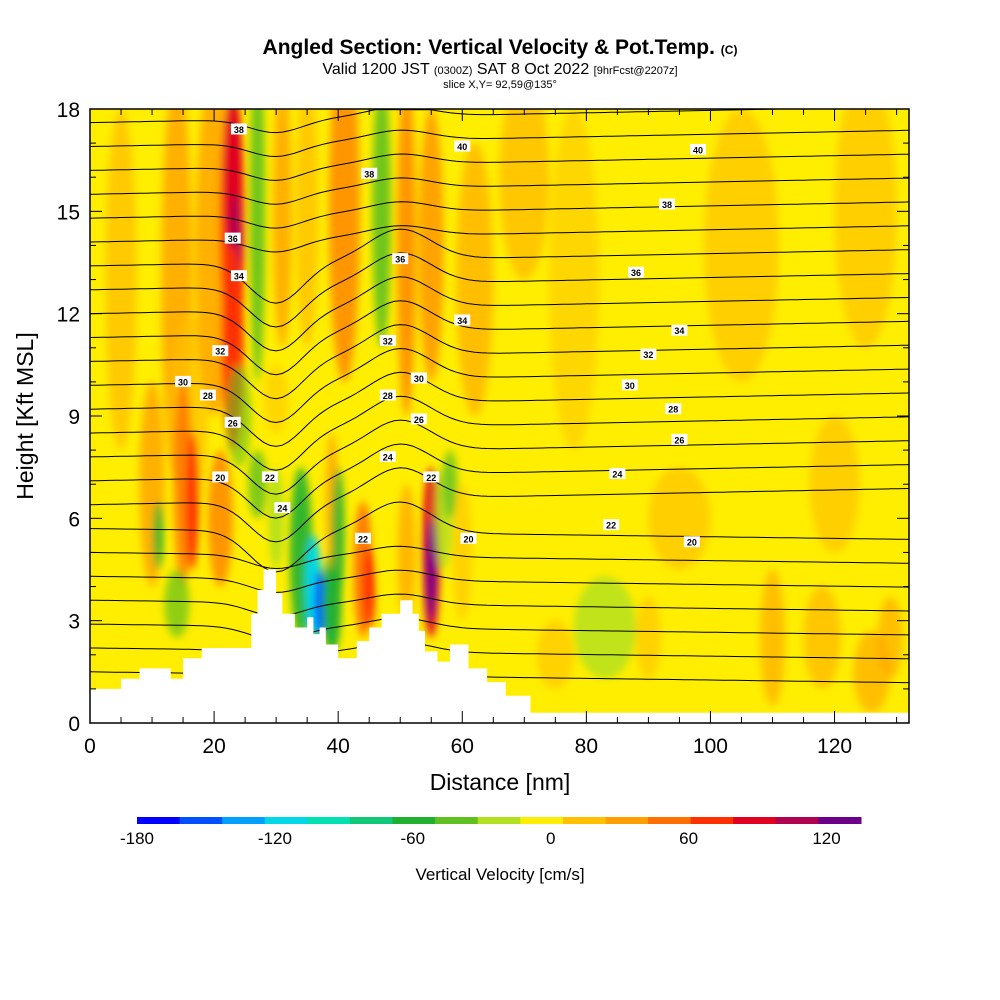 The height and width of the screenshot is (1000, 1000). Describe the element at coordinates (698, 150) in the screenshot. I see `contour-label-text: 40` at that location.